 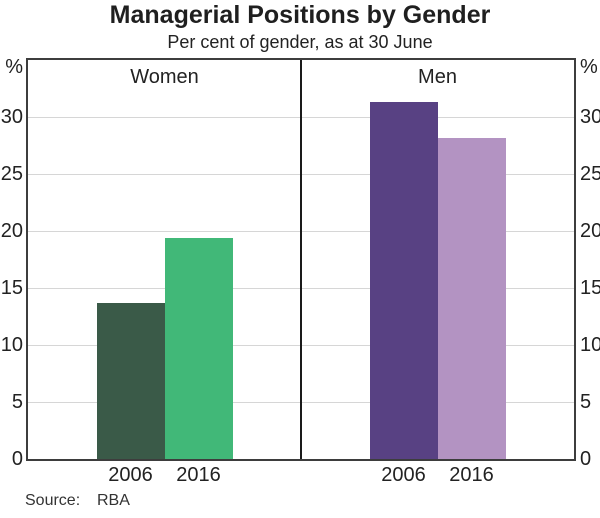 What do you see at coordinates (17, 459) in the screenshot?
I see `y-tick-label-left-0: 0` at bounding box center [17, 459].